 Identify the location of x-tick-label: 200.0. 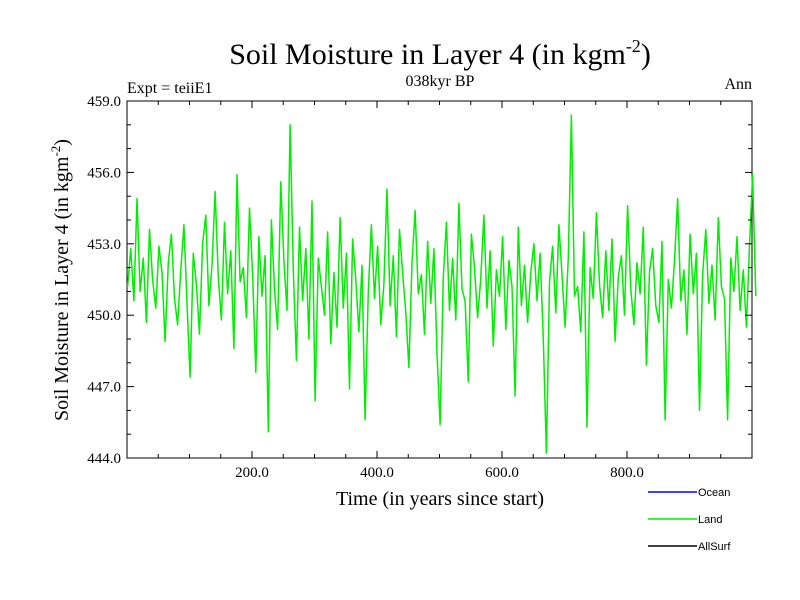
(252, 473).